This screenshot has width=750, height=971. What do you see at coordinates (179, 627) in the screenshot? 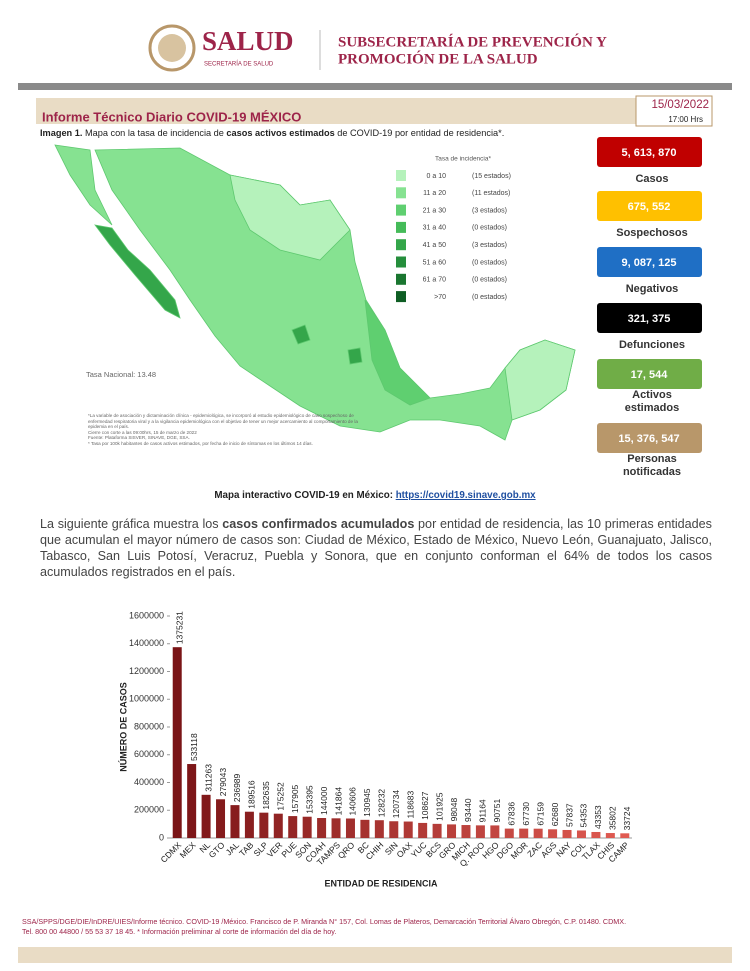
I see `value-label: 1375231` at bounding box center [179, 627].